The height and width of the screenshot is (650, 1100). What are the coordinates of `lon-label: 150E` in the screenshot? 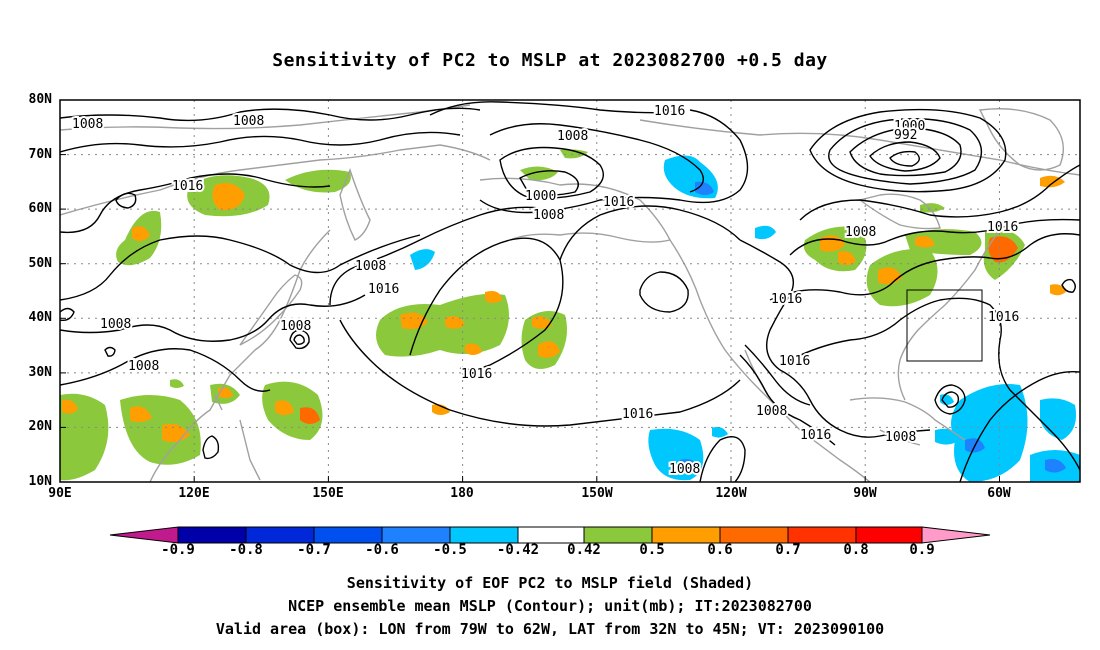 It's located at (328, 493).